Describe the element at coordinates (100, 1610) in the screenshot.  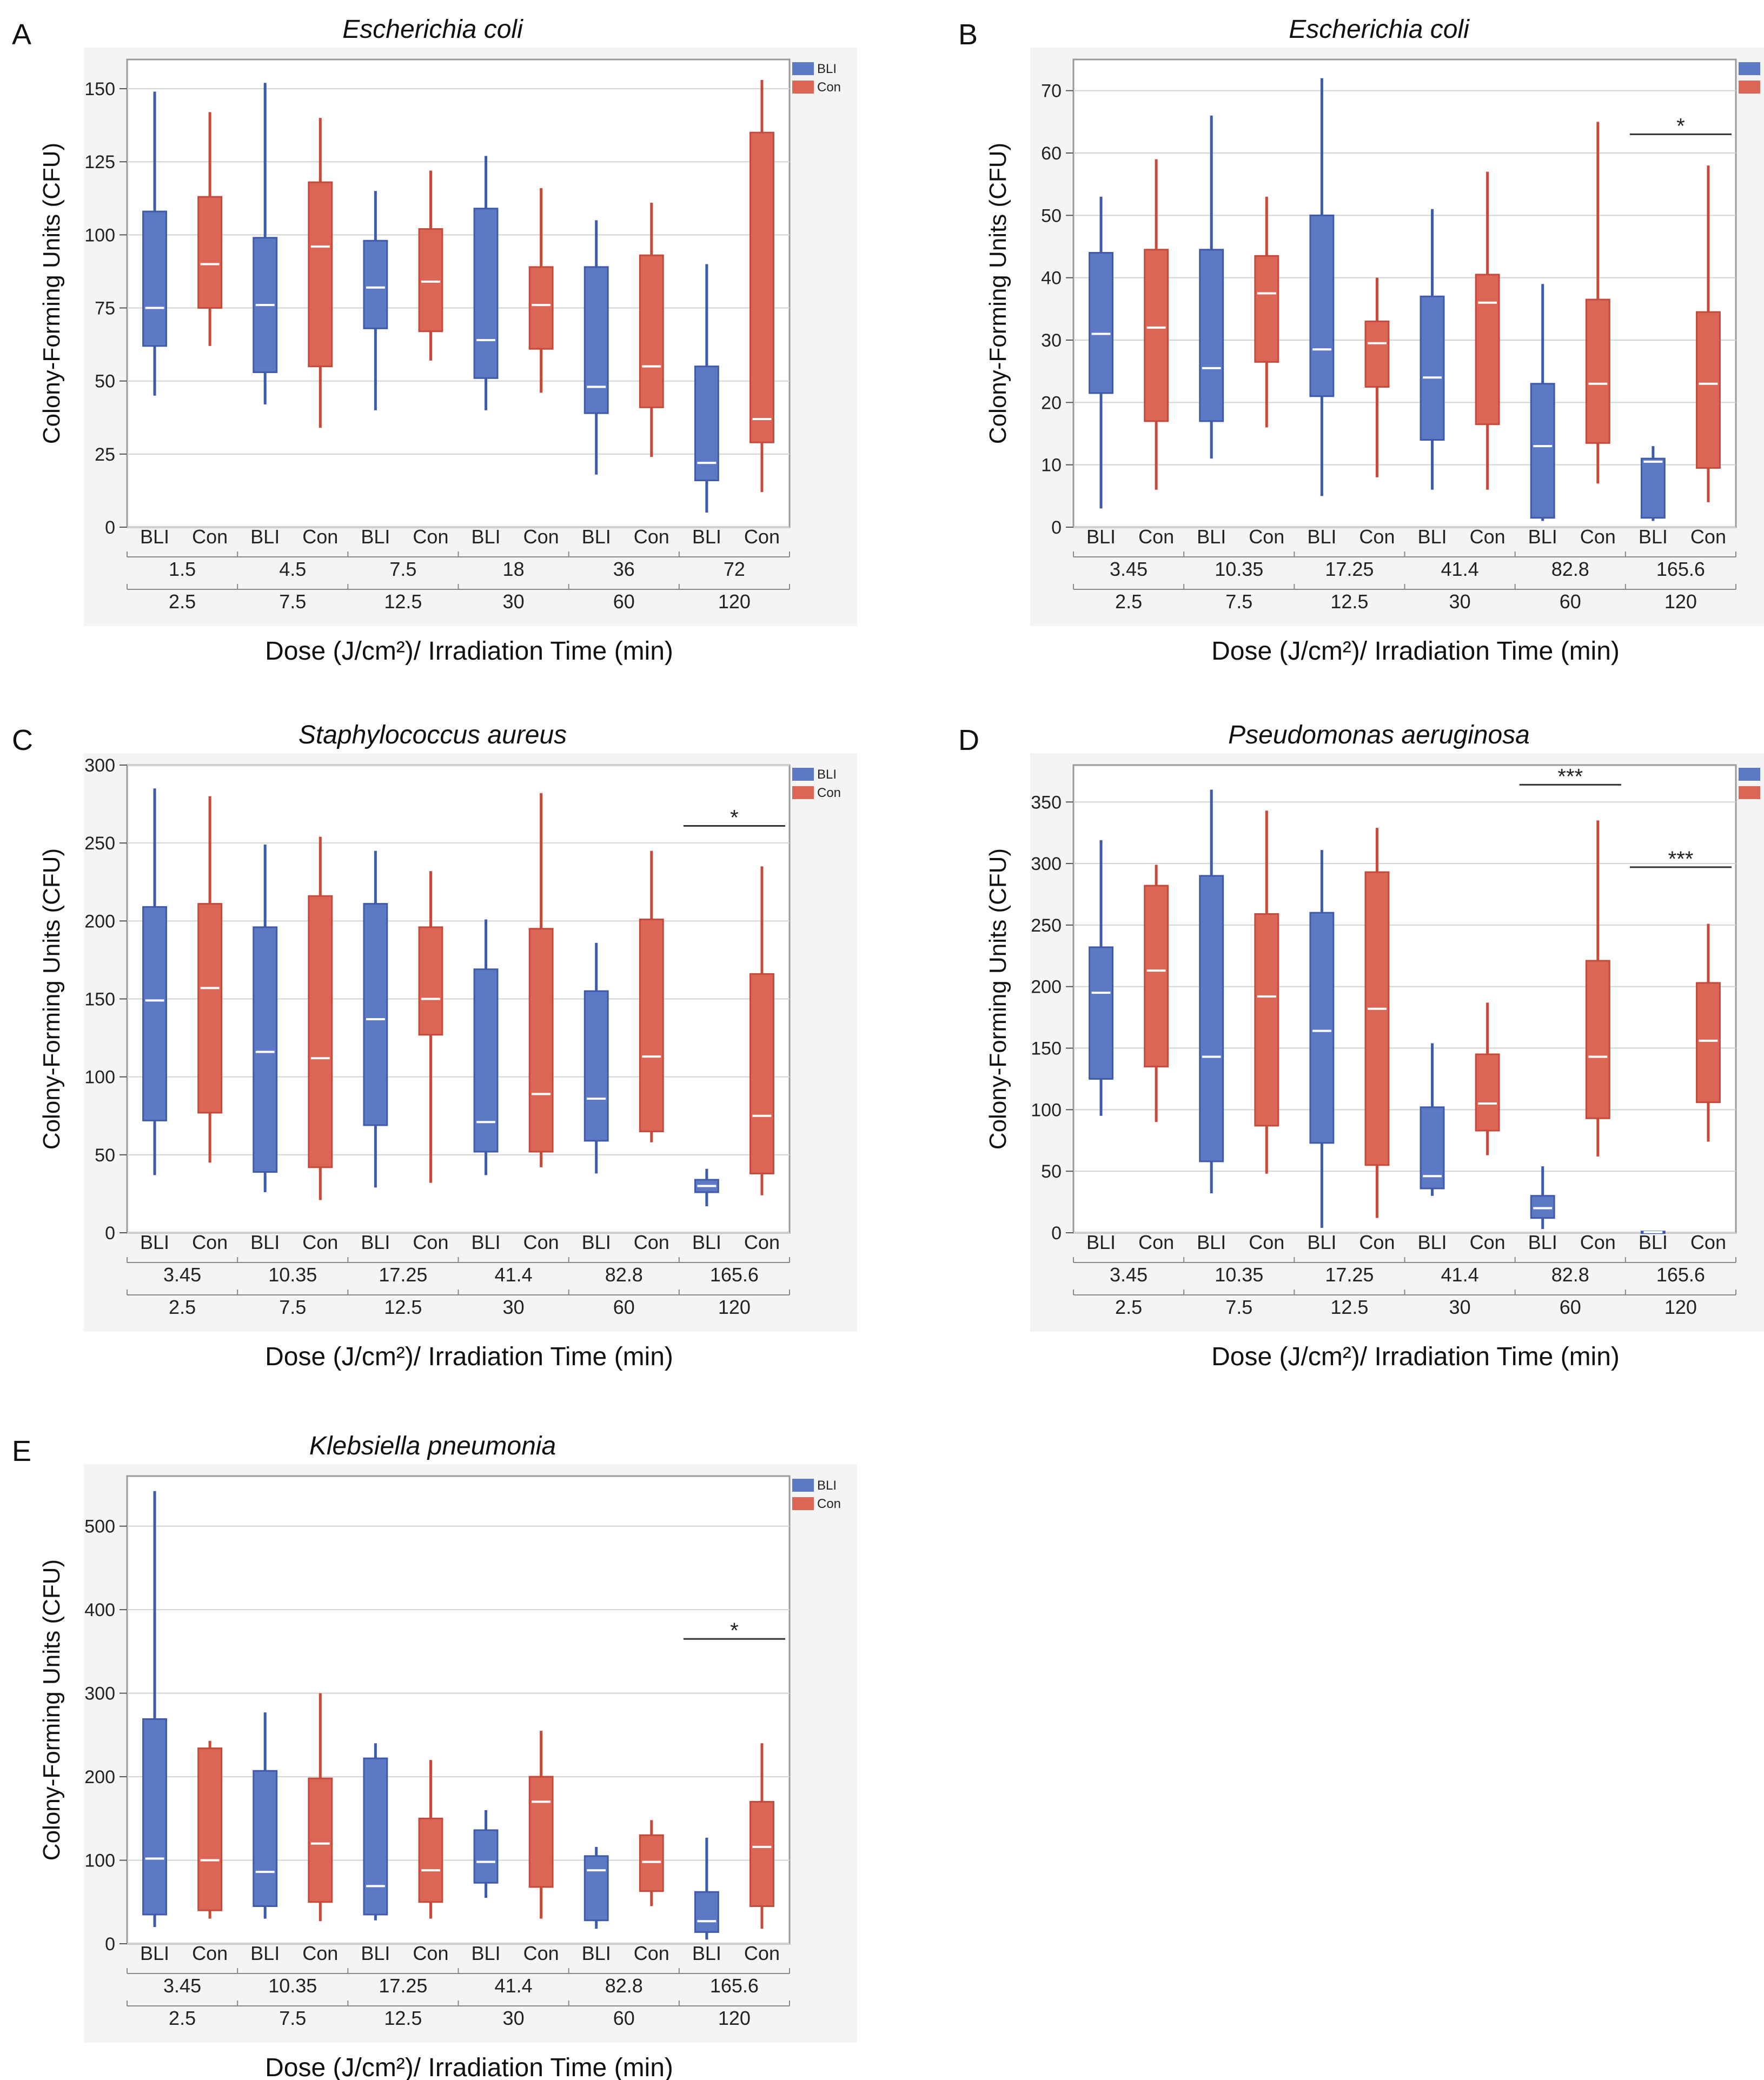
I see `y-tick-label: 400` at that location.